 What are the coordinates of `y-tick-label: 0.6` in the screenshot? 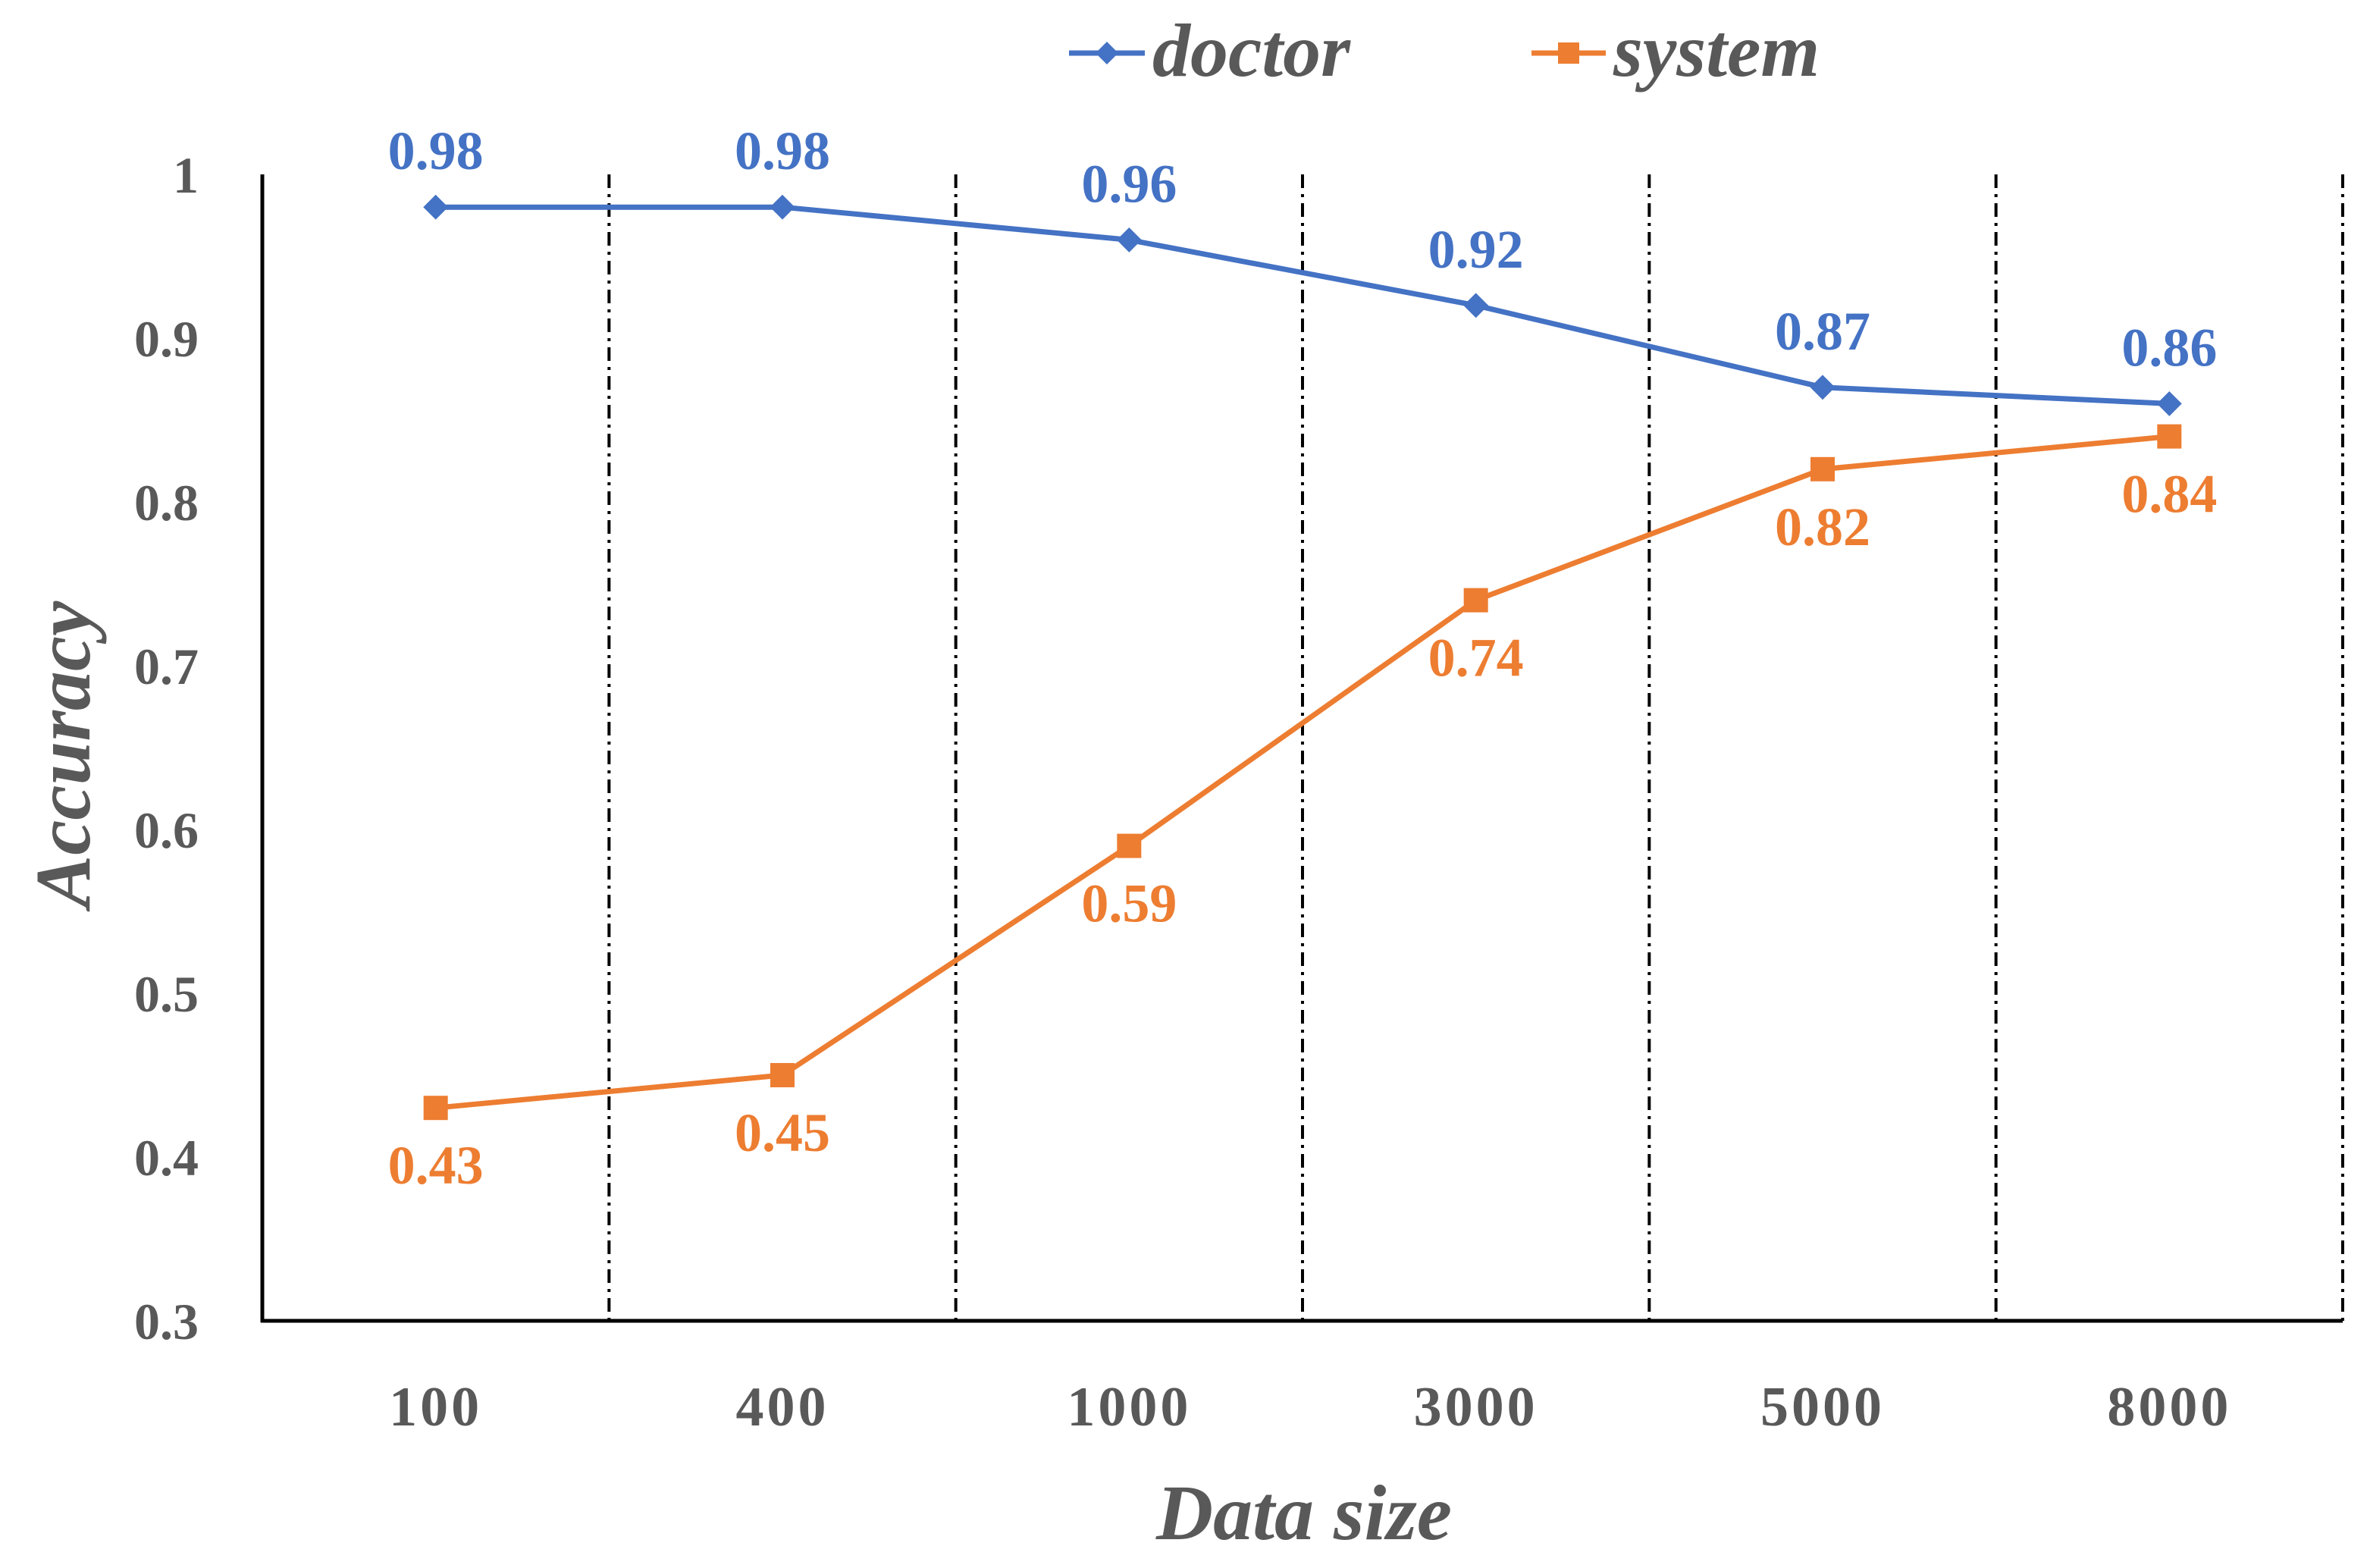 It's located at (166, 830).